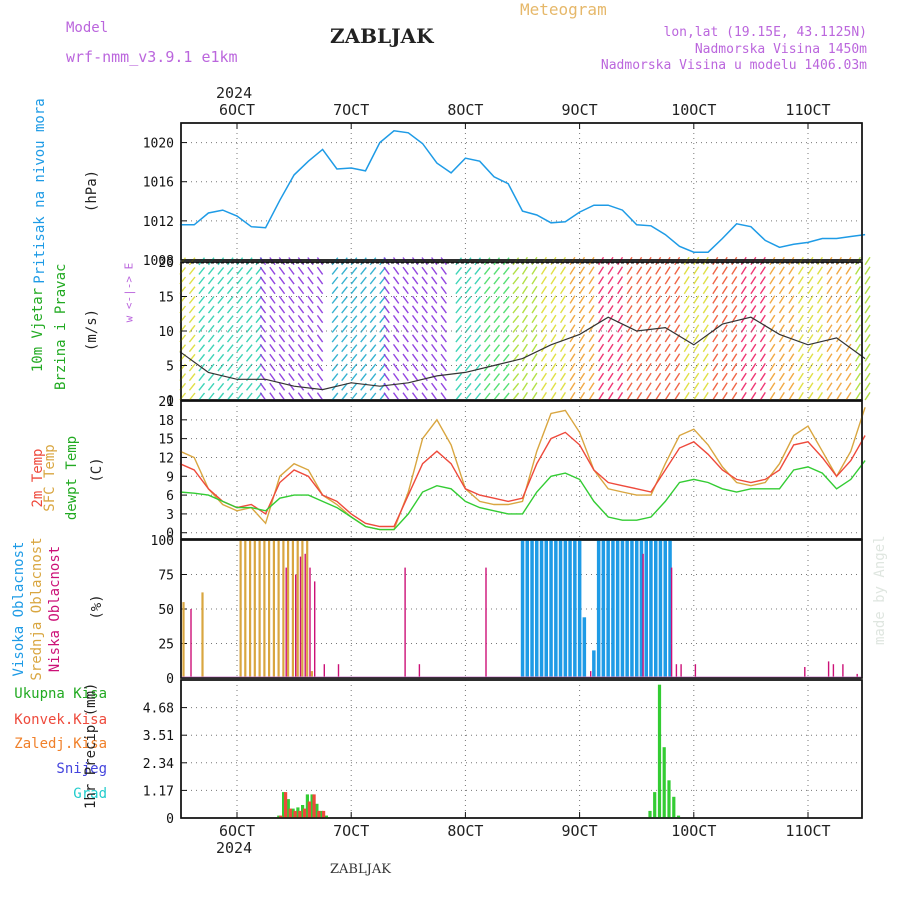 The width and height of the screenshot is (900, 900). I want to click on mid-cloud-bar, so click(273, 609).